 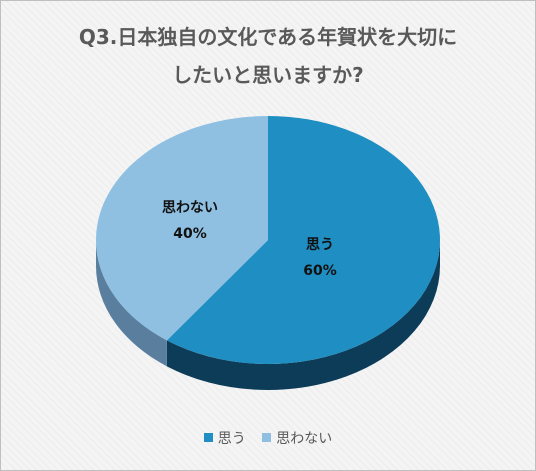 What do you see at coordinates (320, 258) in the screenshot?
I see `slice-label-omou: 思う 60%` at bounding box center [320, 258].